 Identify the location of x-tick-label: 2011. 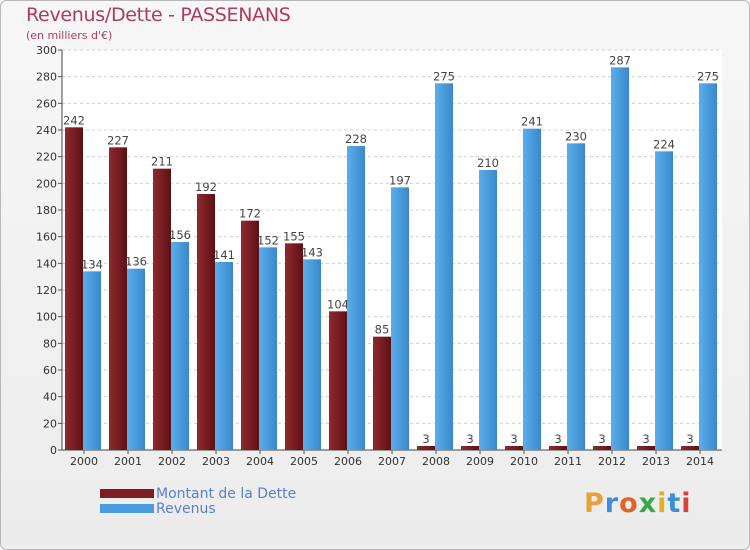
(568, 461).